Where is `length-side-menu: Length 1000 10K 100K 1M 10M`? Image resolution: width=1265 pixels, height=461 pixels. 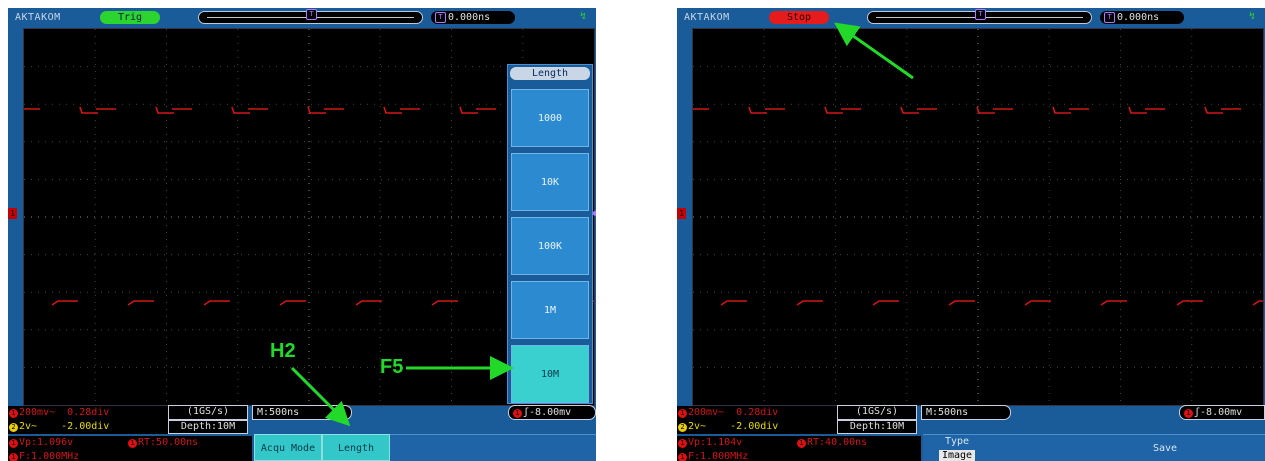 length-side-menu: Length 1000 10K 100K 1M 10M is located at coordinates (550, 234).